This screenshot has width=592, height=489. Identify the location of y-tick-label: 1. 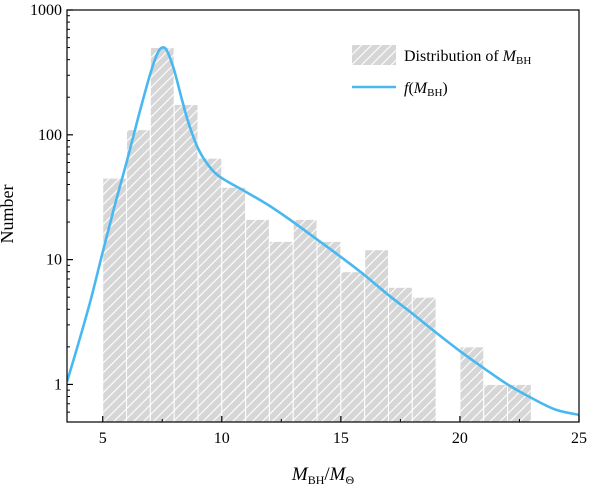
(58, 384).